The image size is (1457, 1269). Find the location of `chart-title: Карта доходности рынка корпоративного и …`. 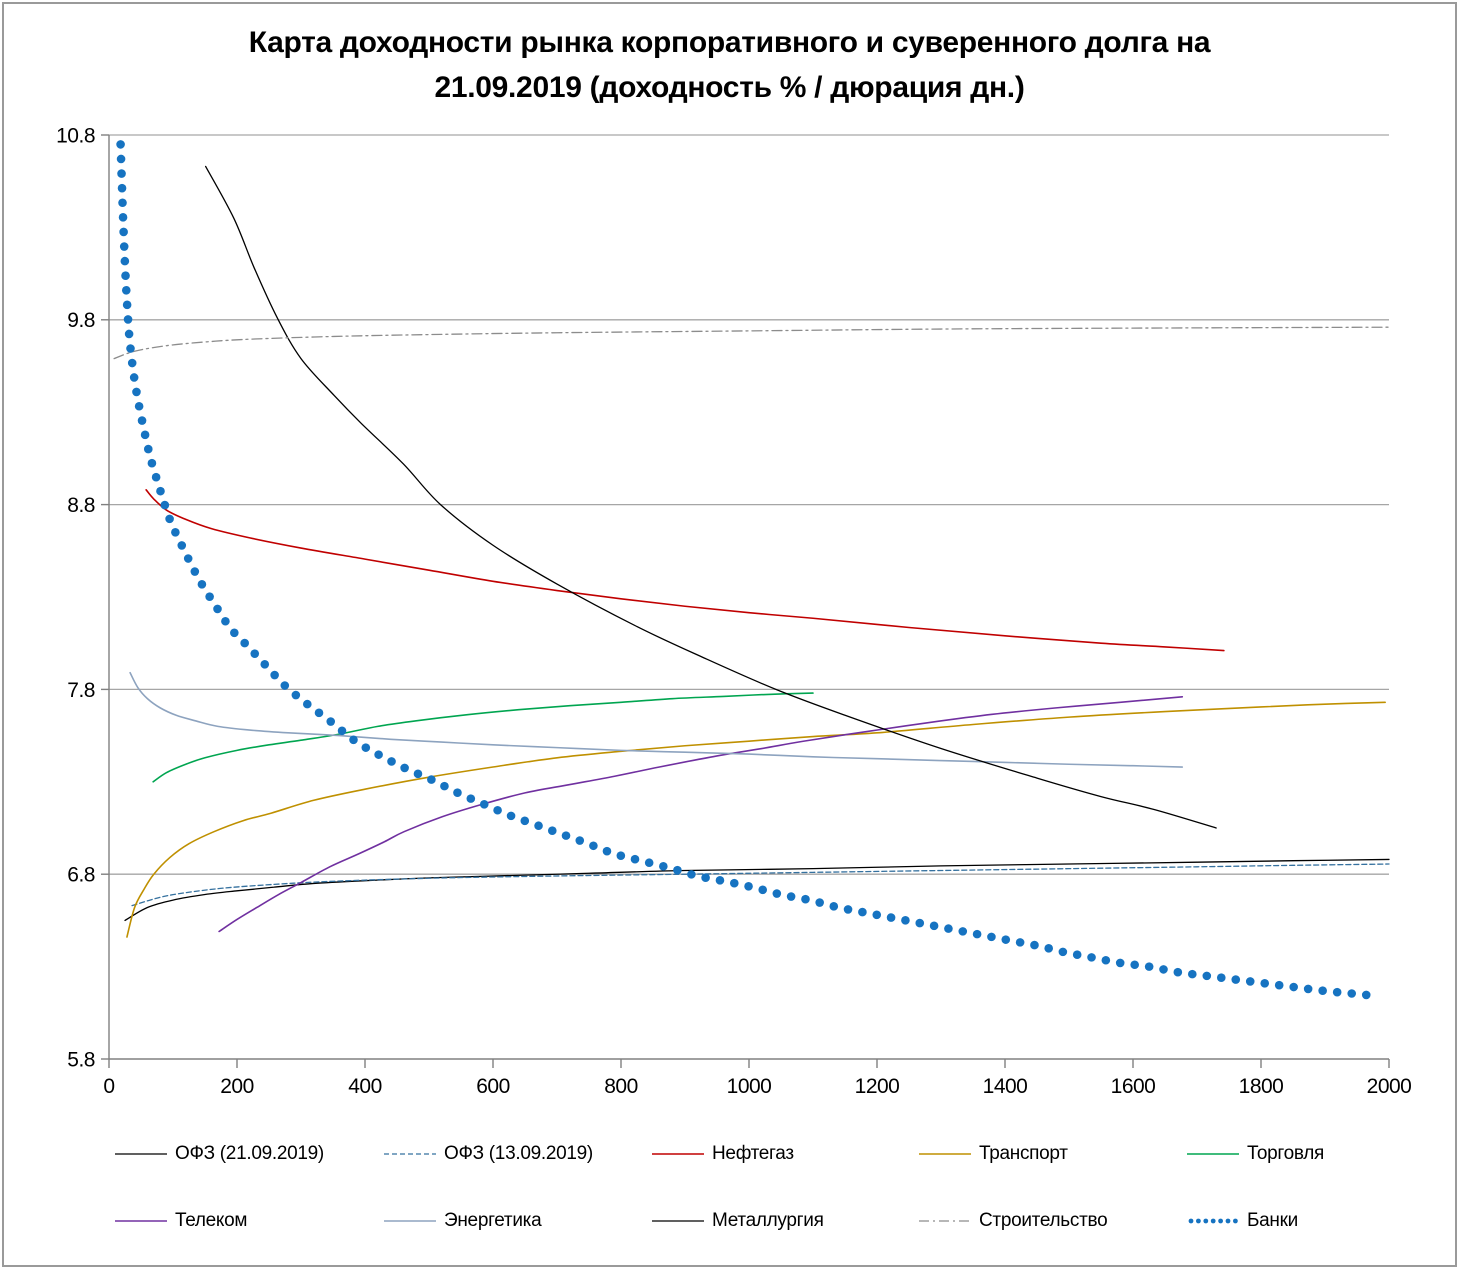

chart-title: Карта доходности рынка корпоративного и … is located at coordinates (729, 65).